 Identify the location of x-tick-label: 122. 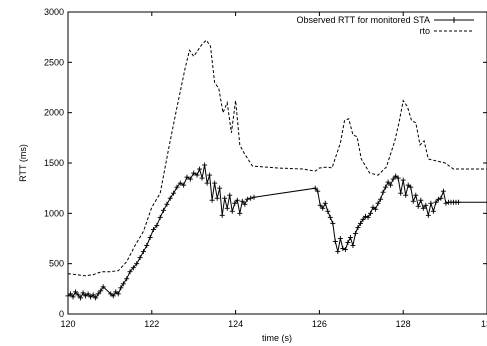
(151, 324).